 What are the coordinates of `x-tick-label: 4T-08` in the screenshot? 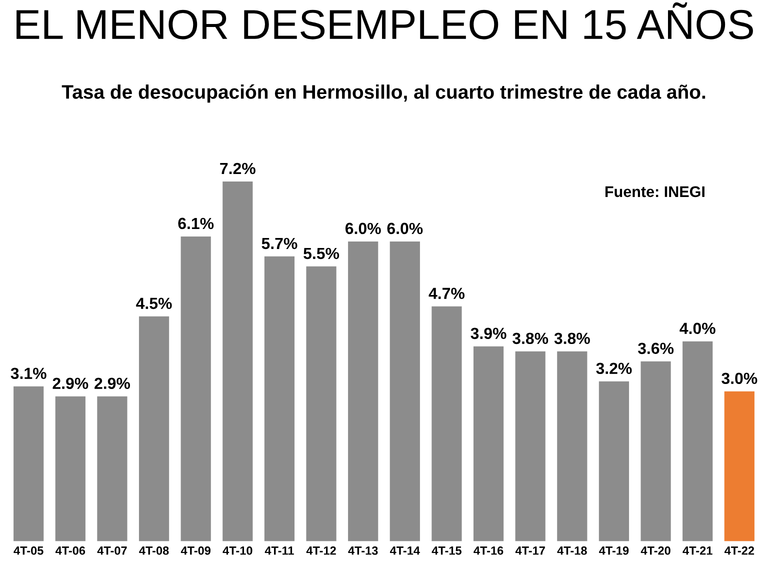 It's located at (154, 550).